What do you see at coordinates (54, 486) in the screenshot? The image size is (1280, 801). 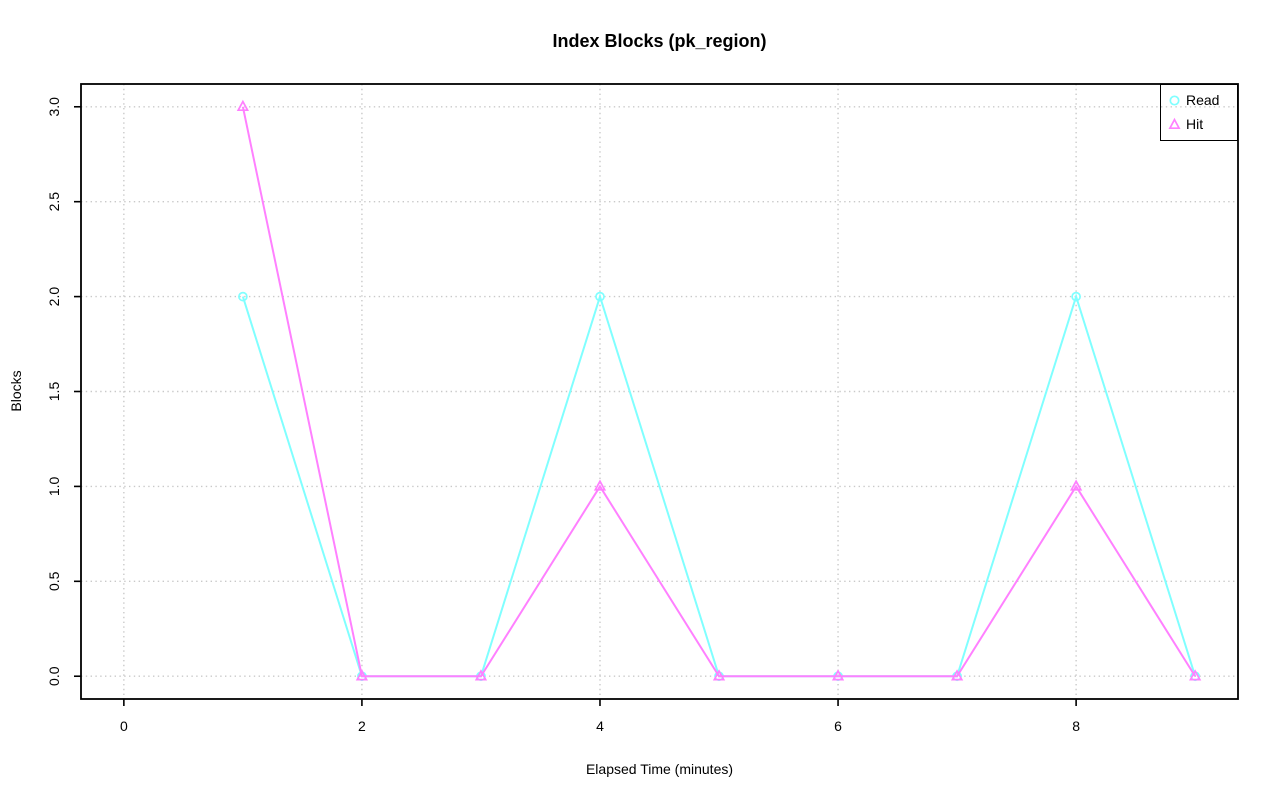 I see `y-tick-label: 1.0` at bounding box center [54, 486].